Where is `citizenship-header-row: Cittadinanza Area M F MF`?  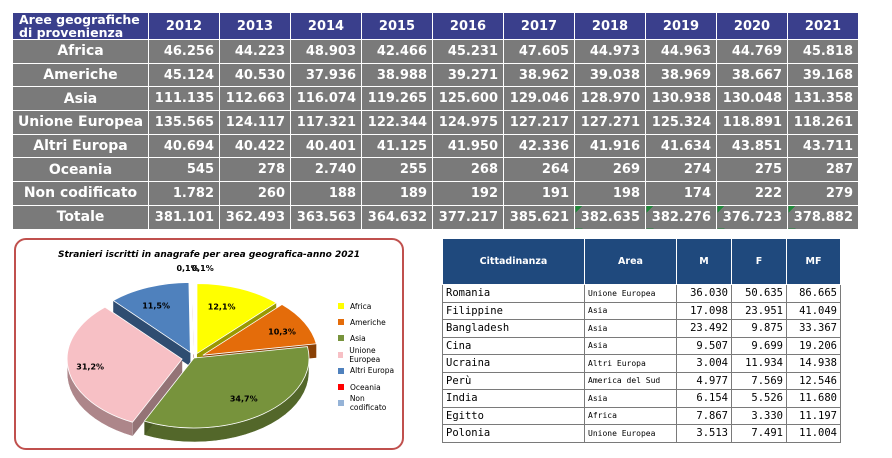
citizenship-header-row: Cittadinanza Area M F MF is located at coordinates (641, 261).